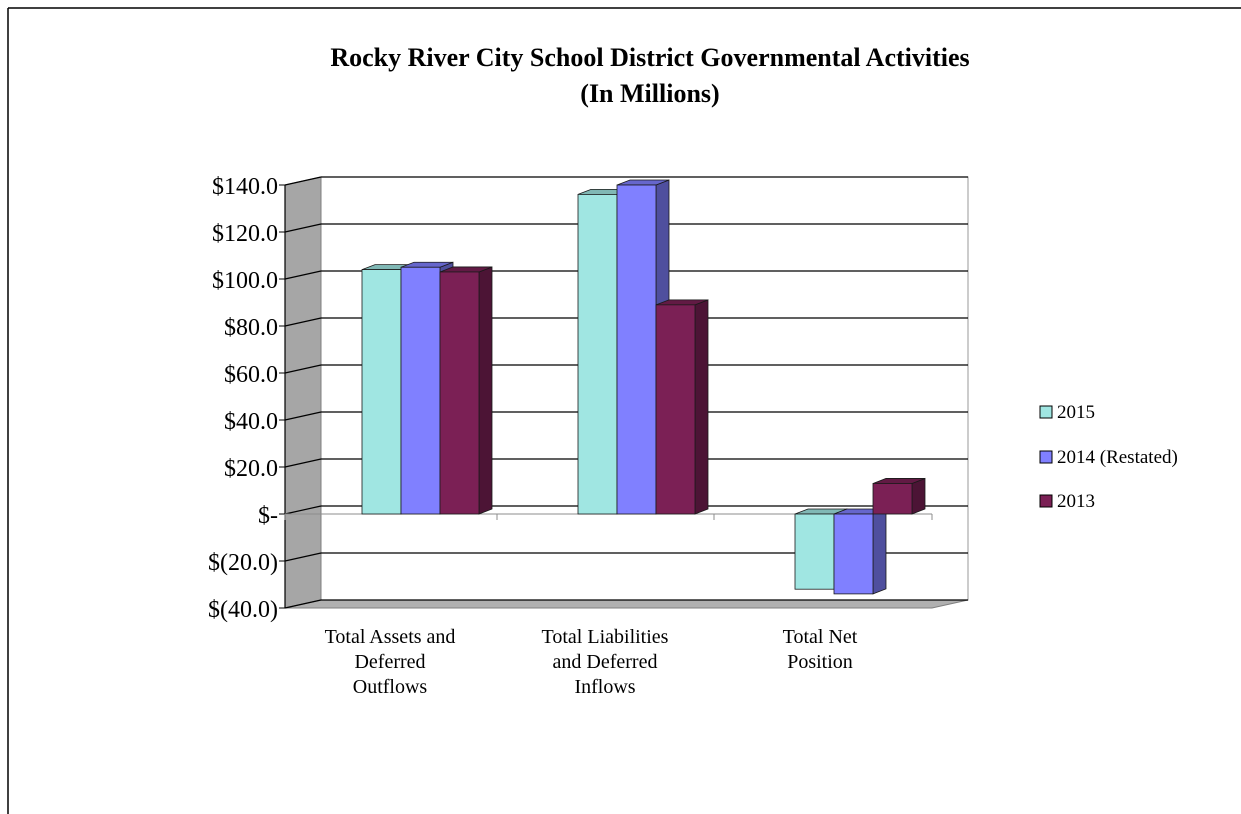 The image size is (1241, 814). What do you see at coordinates (251, 328) in the screenshot?
I see `y-tick-label: $80.0` at bounding box center [251, 328].